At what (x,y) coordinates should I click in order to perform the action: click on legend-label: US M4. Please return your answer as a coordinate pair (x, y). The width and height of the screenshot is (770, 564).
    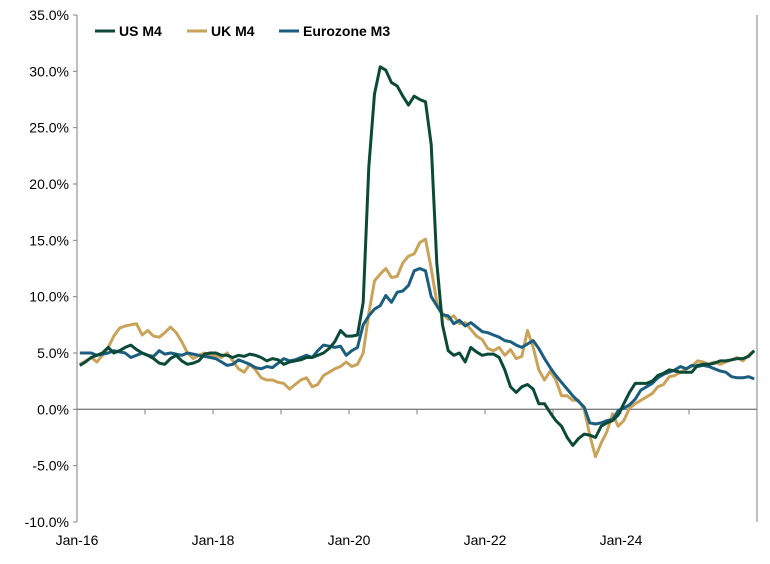
    Looking at the image, I should click on (140, 31).